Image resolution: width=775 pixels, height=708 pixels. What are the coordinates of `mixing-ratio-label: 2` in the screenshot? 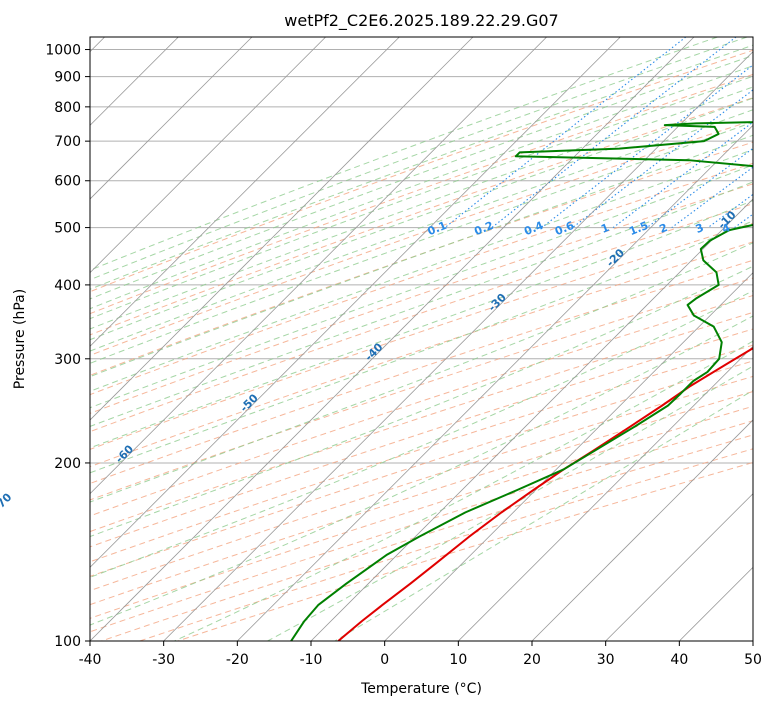 It's located at (664, 228).